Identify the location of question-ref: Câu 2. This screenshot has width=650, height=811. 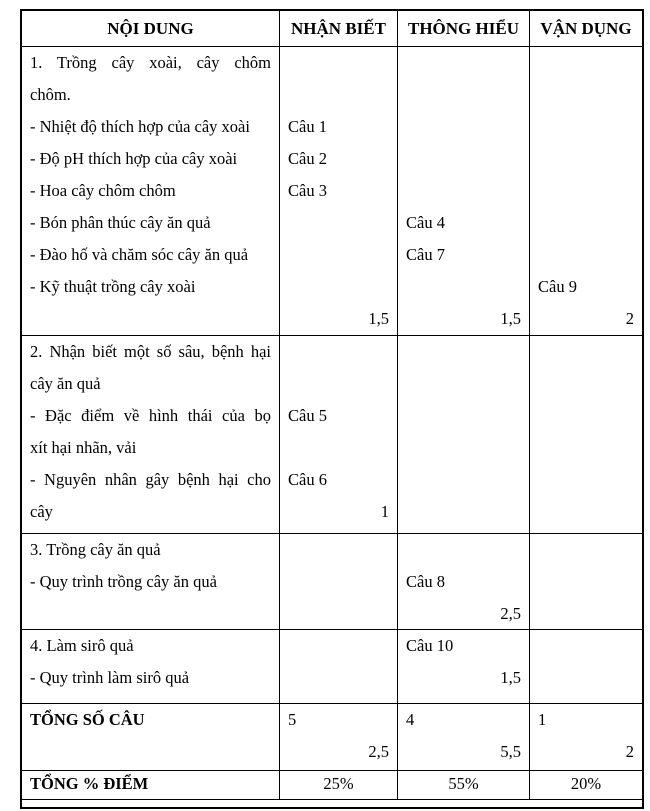
(307, 158).